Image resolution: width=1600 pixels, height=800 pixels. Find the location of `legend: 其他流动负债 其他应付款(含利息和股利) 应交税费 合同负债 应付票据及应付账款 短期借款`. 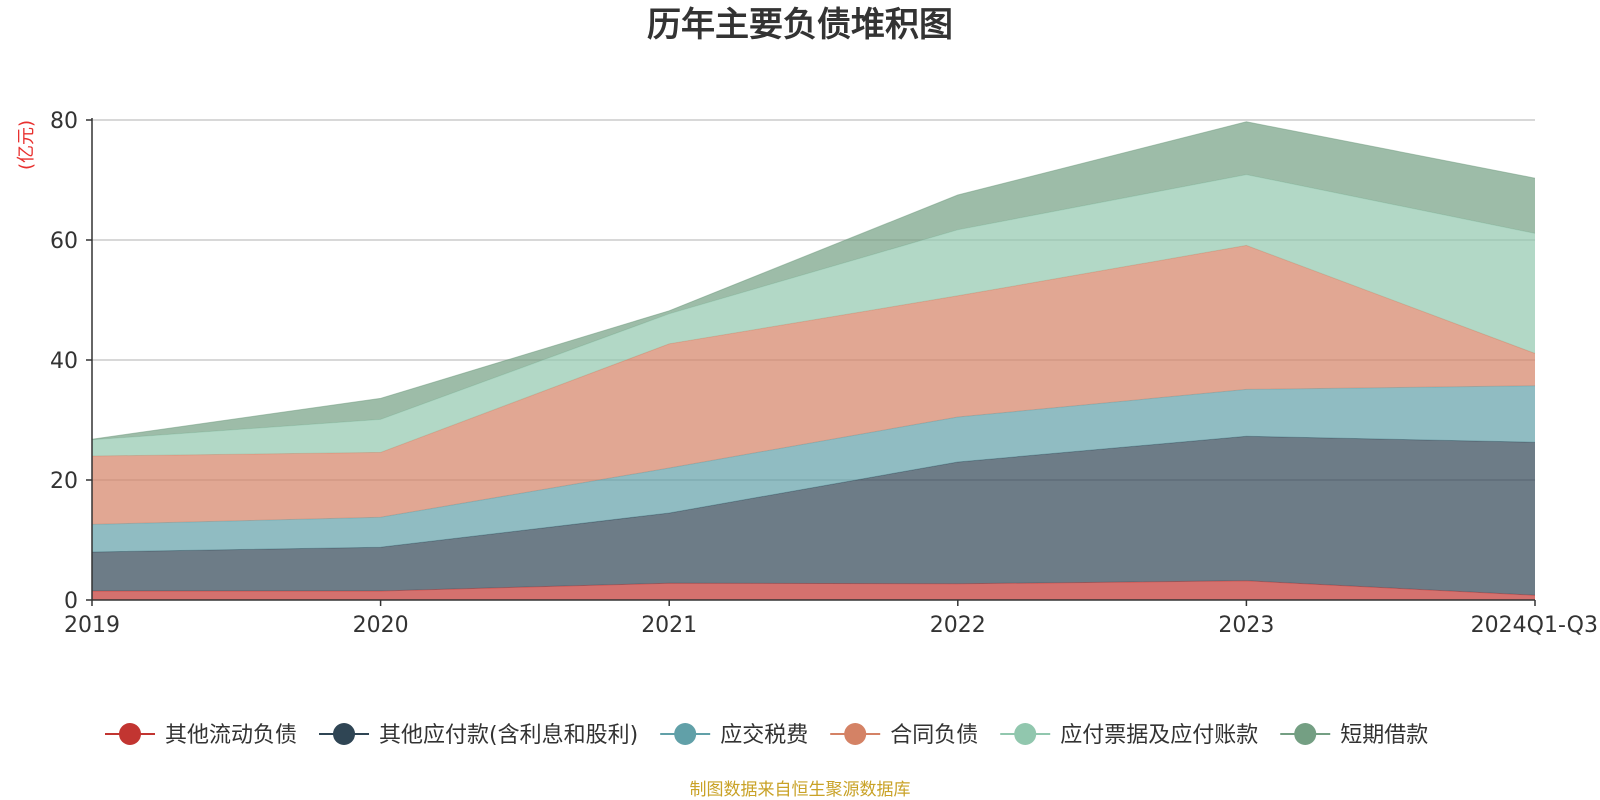

legend: 其他流动负债 其他应付款(含利息和股利) 应交税费 合同负债 应付票据及应付账款 短期借款 is located at coordinates (766, 735).